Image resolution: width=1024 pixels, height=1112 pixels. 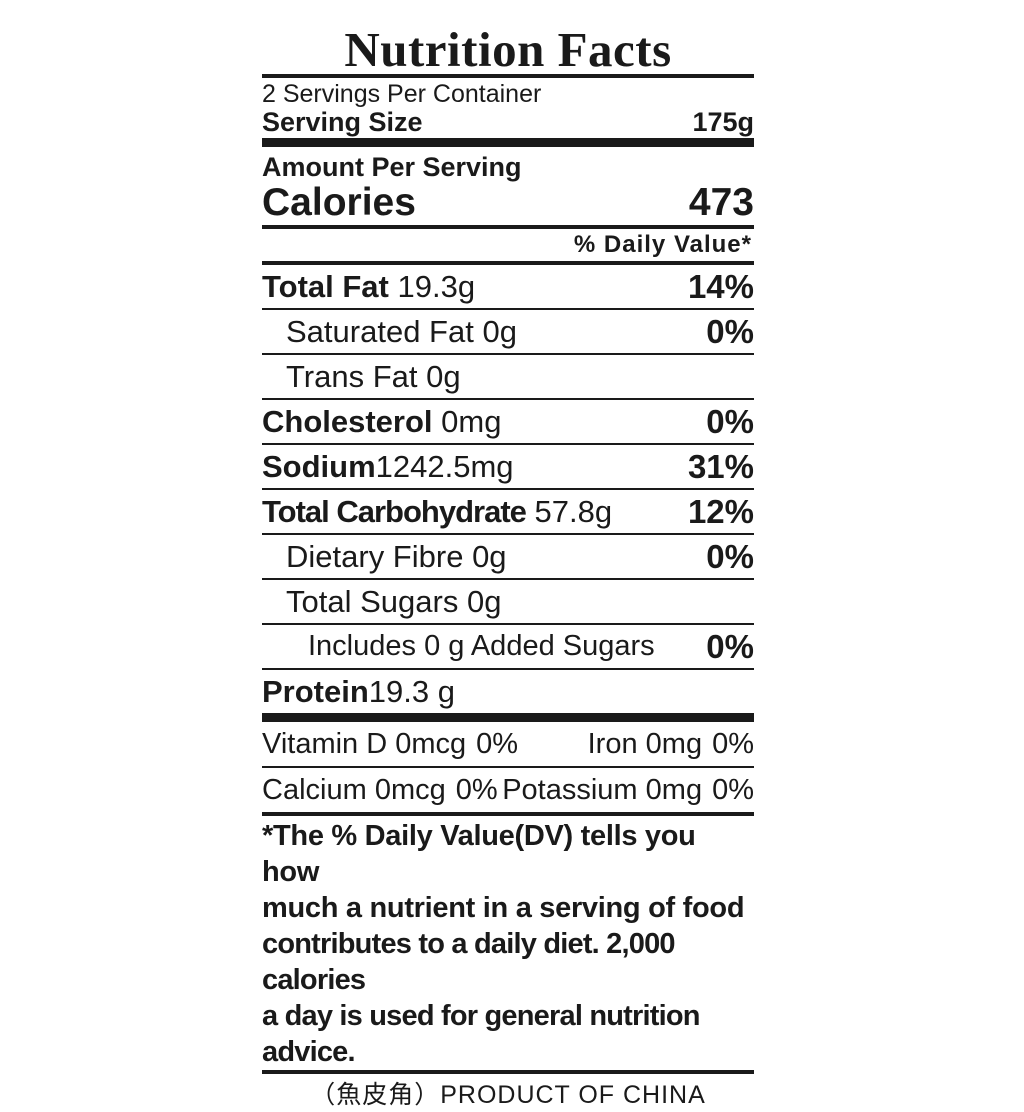 I want to click on vitamin-name: Potassium 0mg, so click(x=602, y=790).